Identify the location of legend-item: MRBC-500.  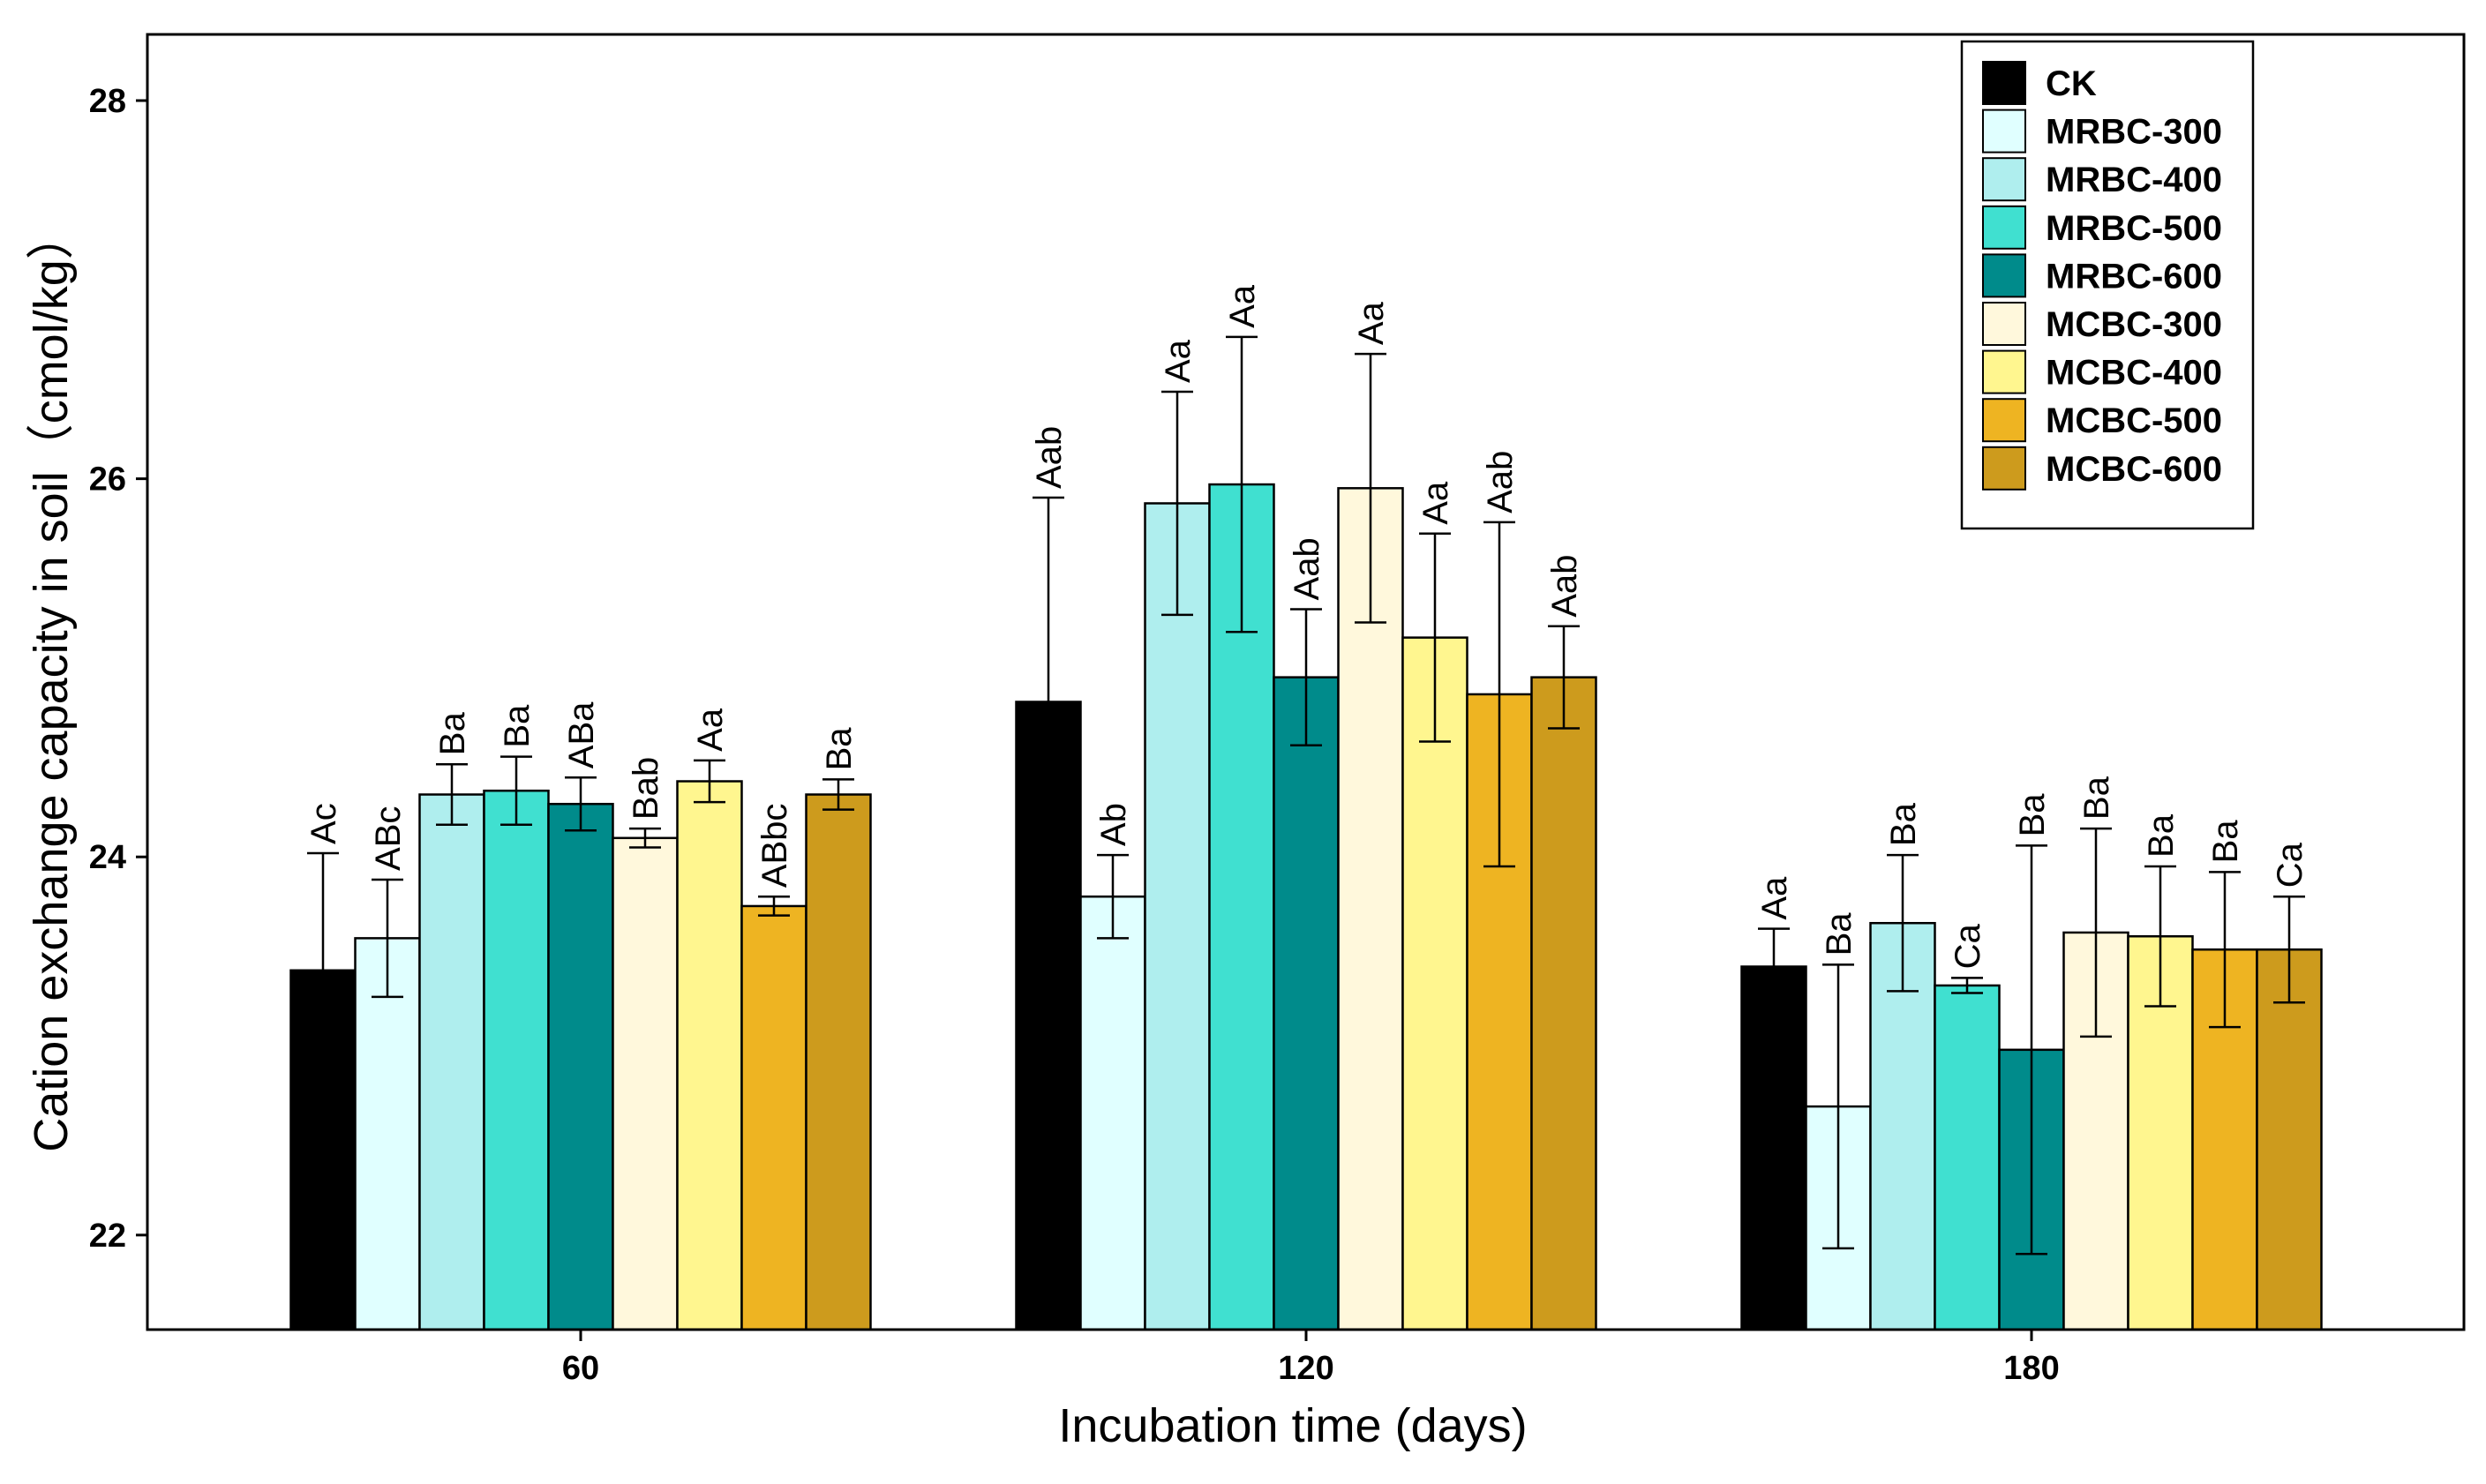
(2102, 228).